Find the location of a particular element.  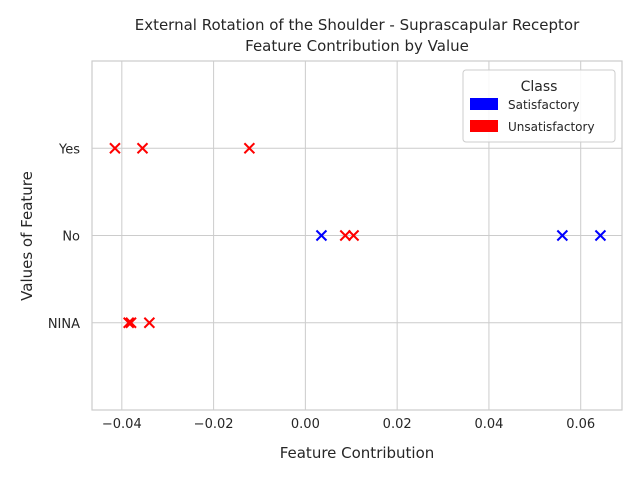

x-axis-label: Feature Contribution is located at coordinates (357, 453).